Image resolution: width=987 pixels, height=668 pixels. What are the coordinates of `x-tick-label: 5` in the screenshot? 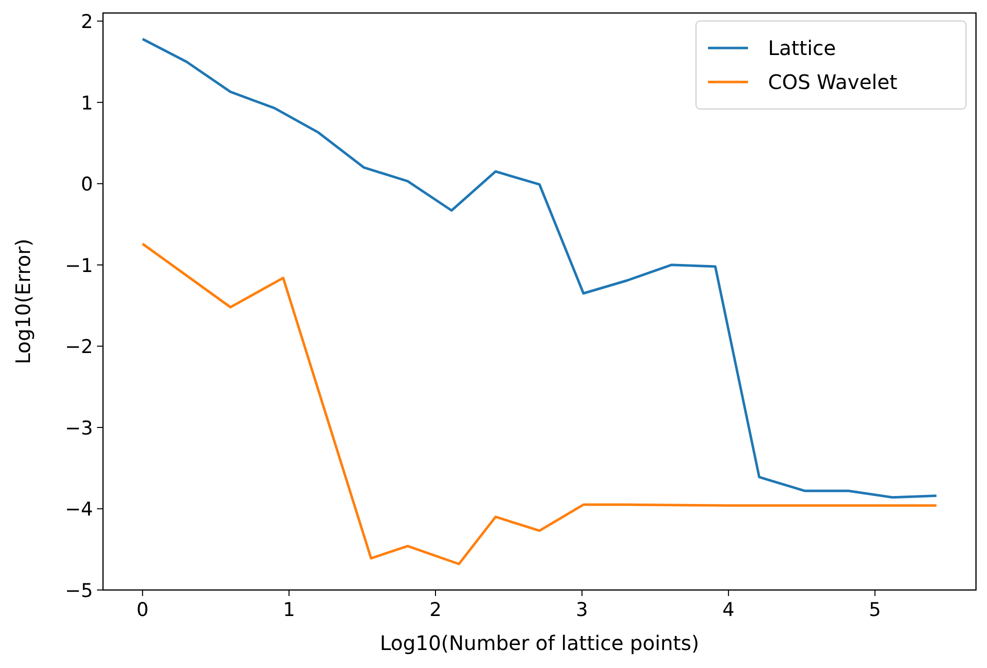 It's located at (874, 610).